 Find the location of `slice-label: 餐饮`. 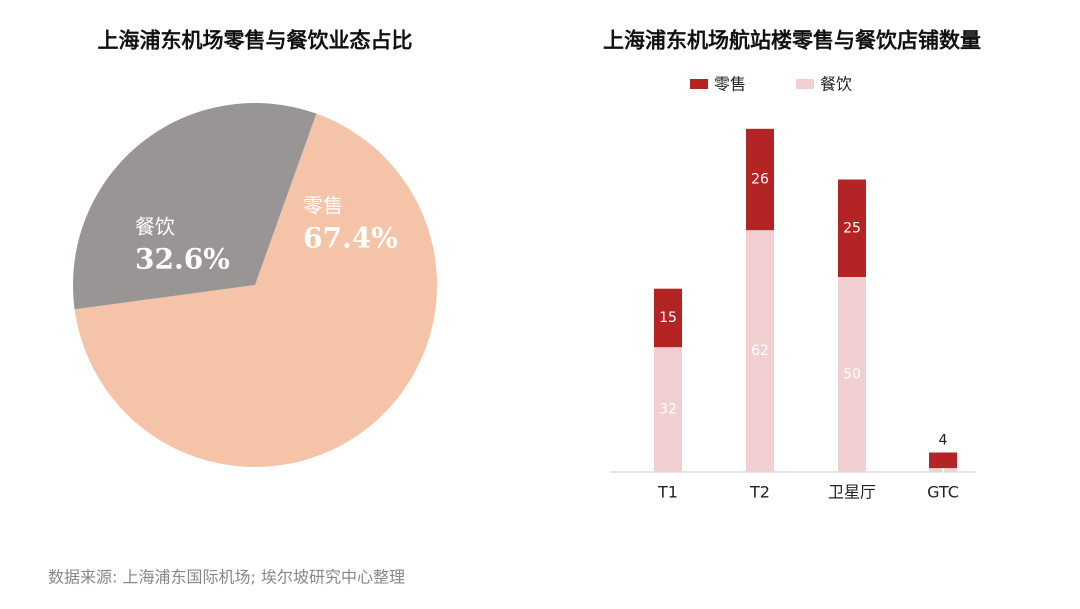

slice-label: 餐饮 is located at coordinates (155, 227).